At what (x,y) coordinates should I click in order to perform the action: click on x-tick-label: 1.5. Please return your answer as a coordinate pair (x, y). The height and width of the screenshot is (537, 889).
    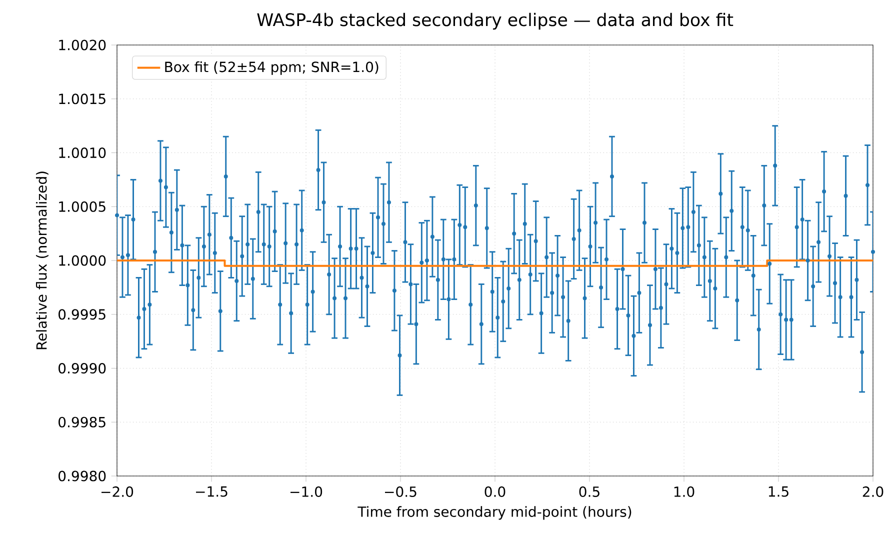
    Looking at the image, I should click on (778, 491).